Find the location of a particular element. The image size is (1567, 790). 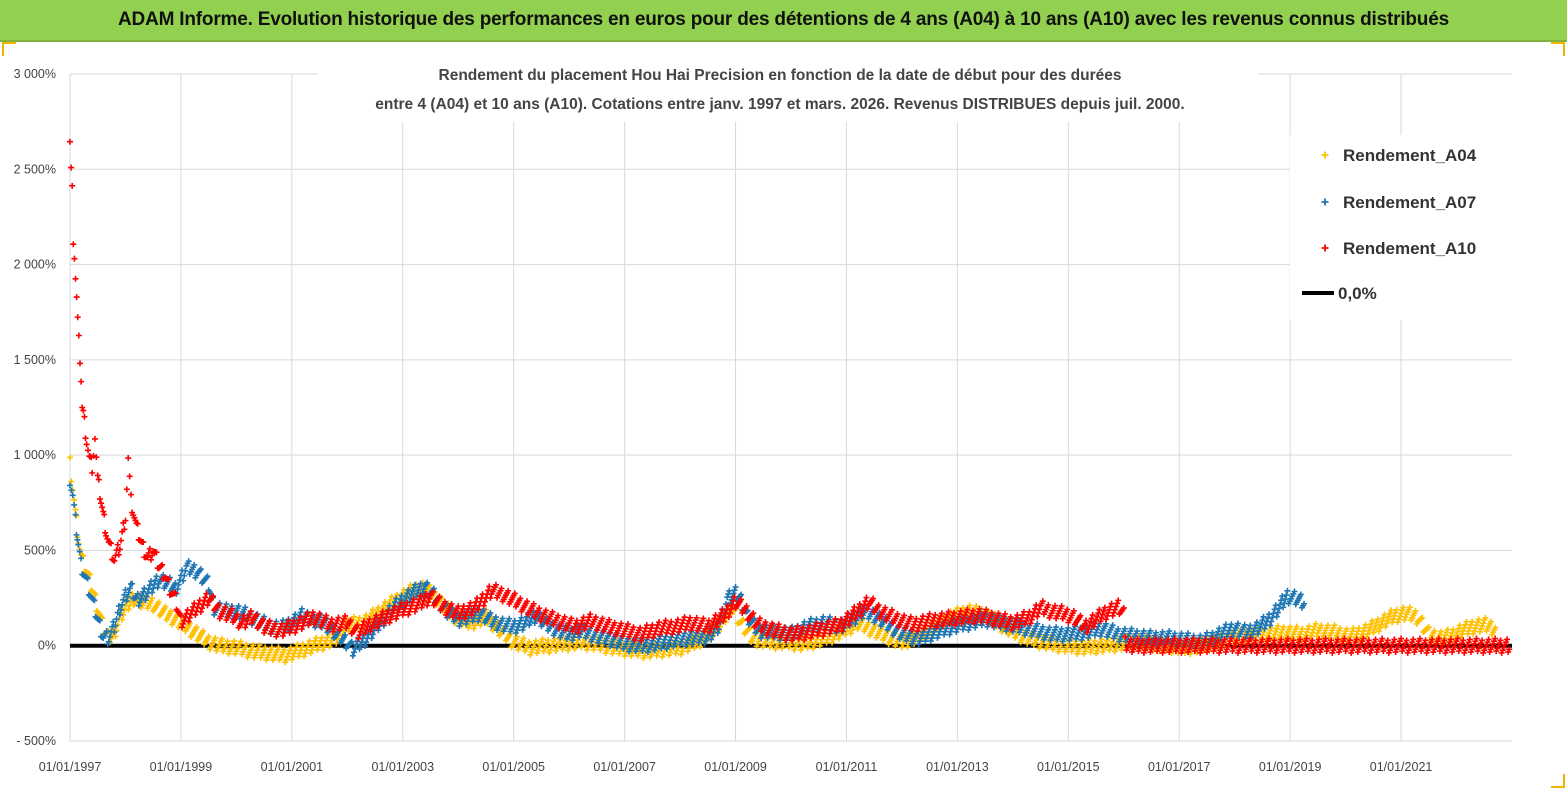

legend-label: Rendement_A07 is located at coordinates (1409, 202).